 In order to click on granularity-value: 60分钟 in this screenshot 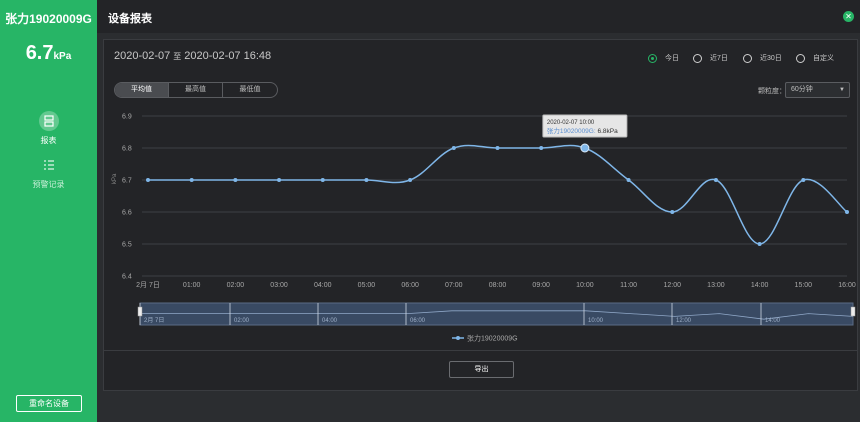, I will do `click(802, 89)`.